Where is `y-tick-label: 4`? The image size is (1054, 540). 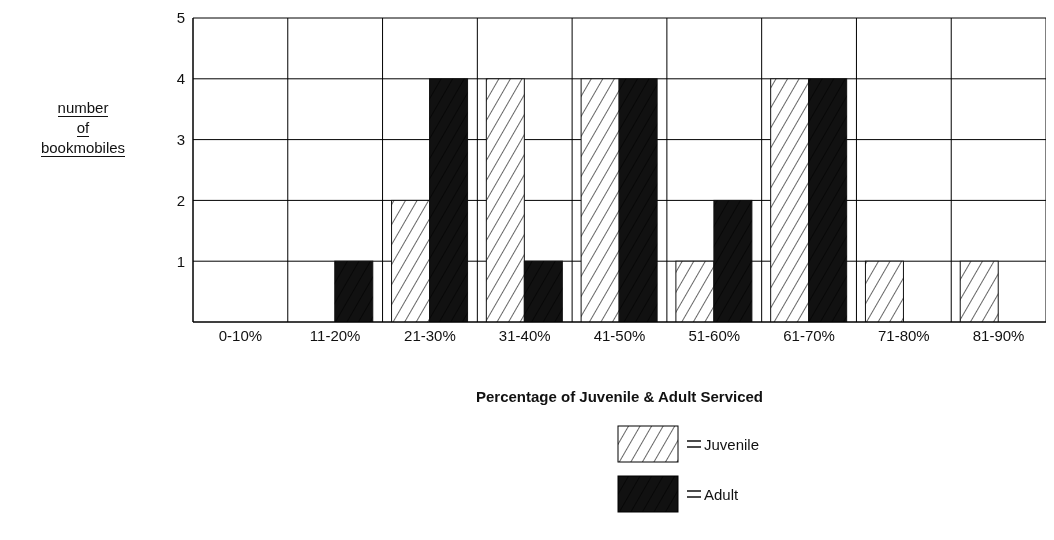
y-tick-label: 4 is located at coordinates (180, 79).